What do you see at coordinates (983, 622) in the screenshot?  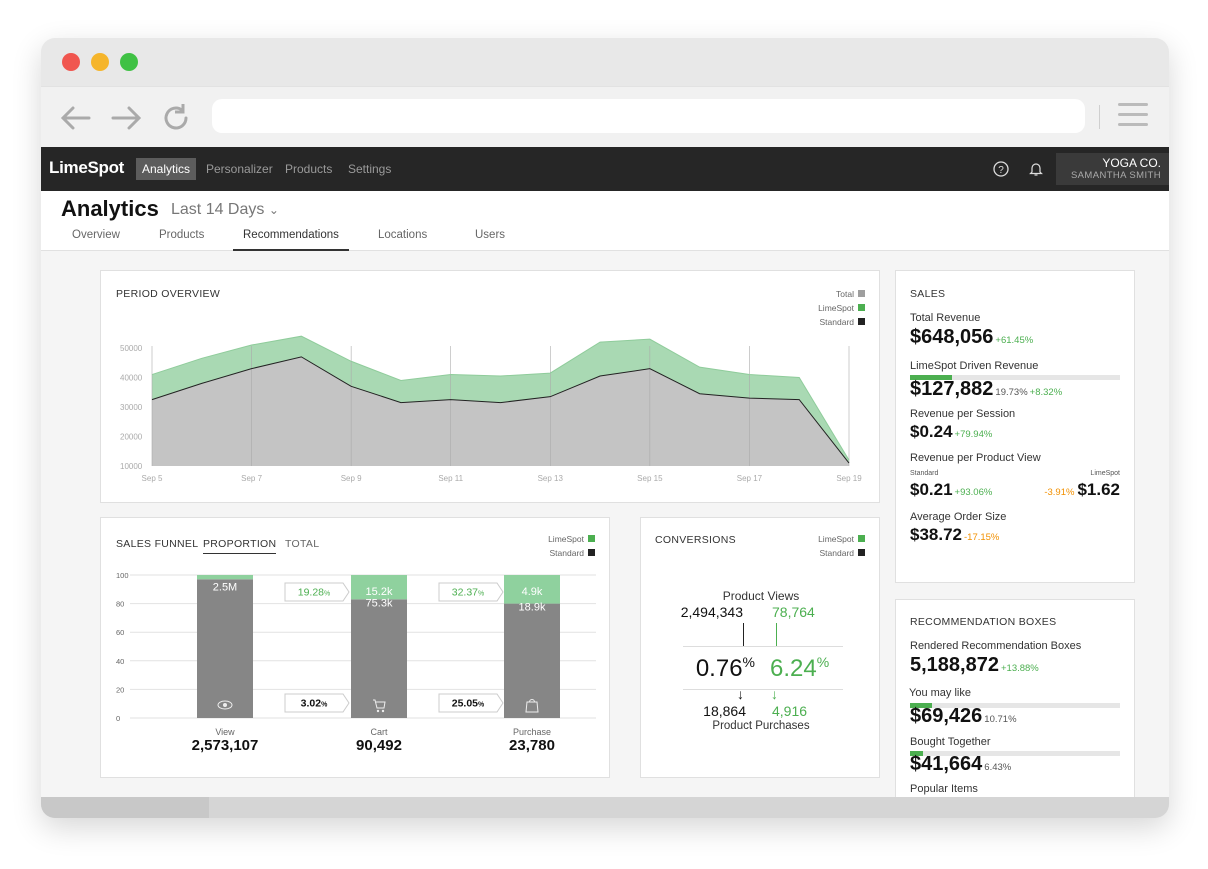 I see `recommendation-boxes-title: RECOMMENDATION BOXES` at bounding box center [983, 622].